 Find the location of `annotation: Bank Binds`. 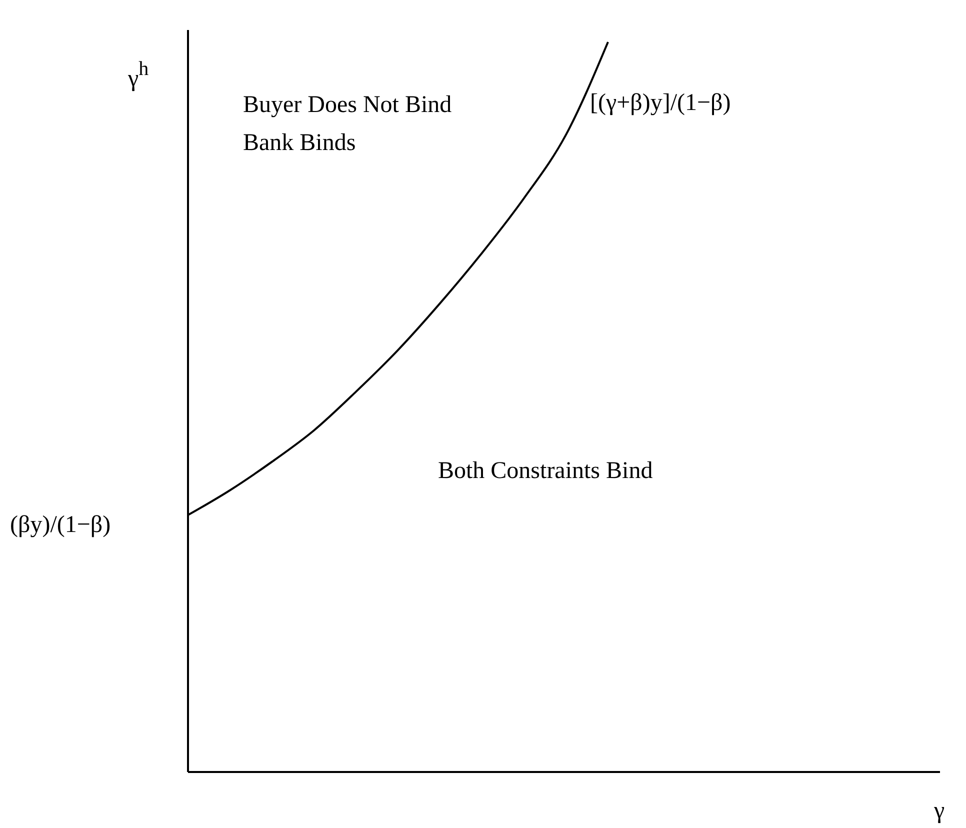

annotation: Bank Binds is located at coordinates (299, 143).